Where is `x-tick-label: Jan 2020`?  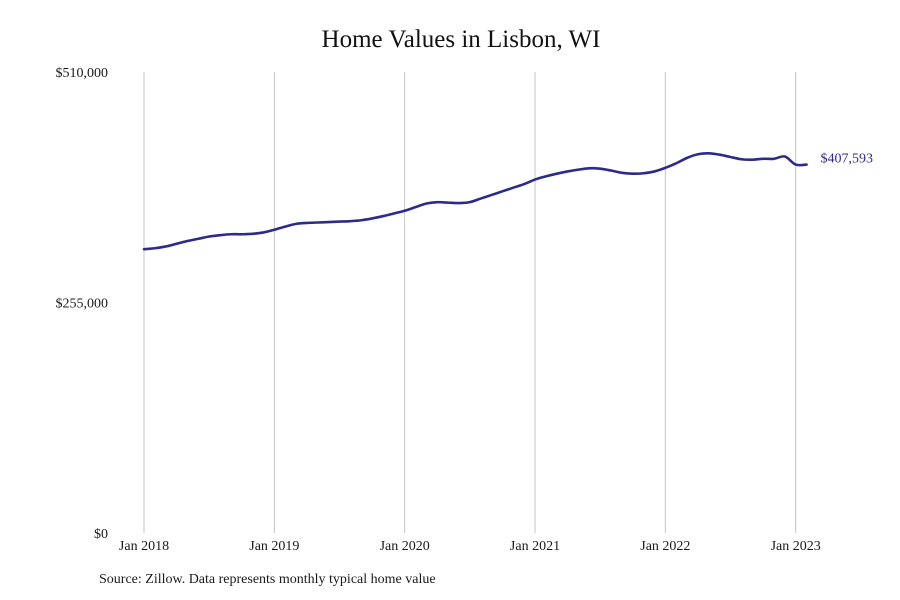
x-tick-label: Jan 2020 is located at coordinates (405, 546).